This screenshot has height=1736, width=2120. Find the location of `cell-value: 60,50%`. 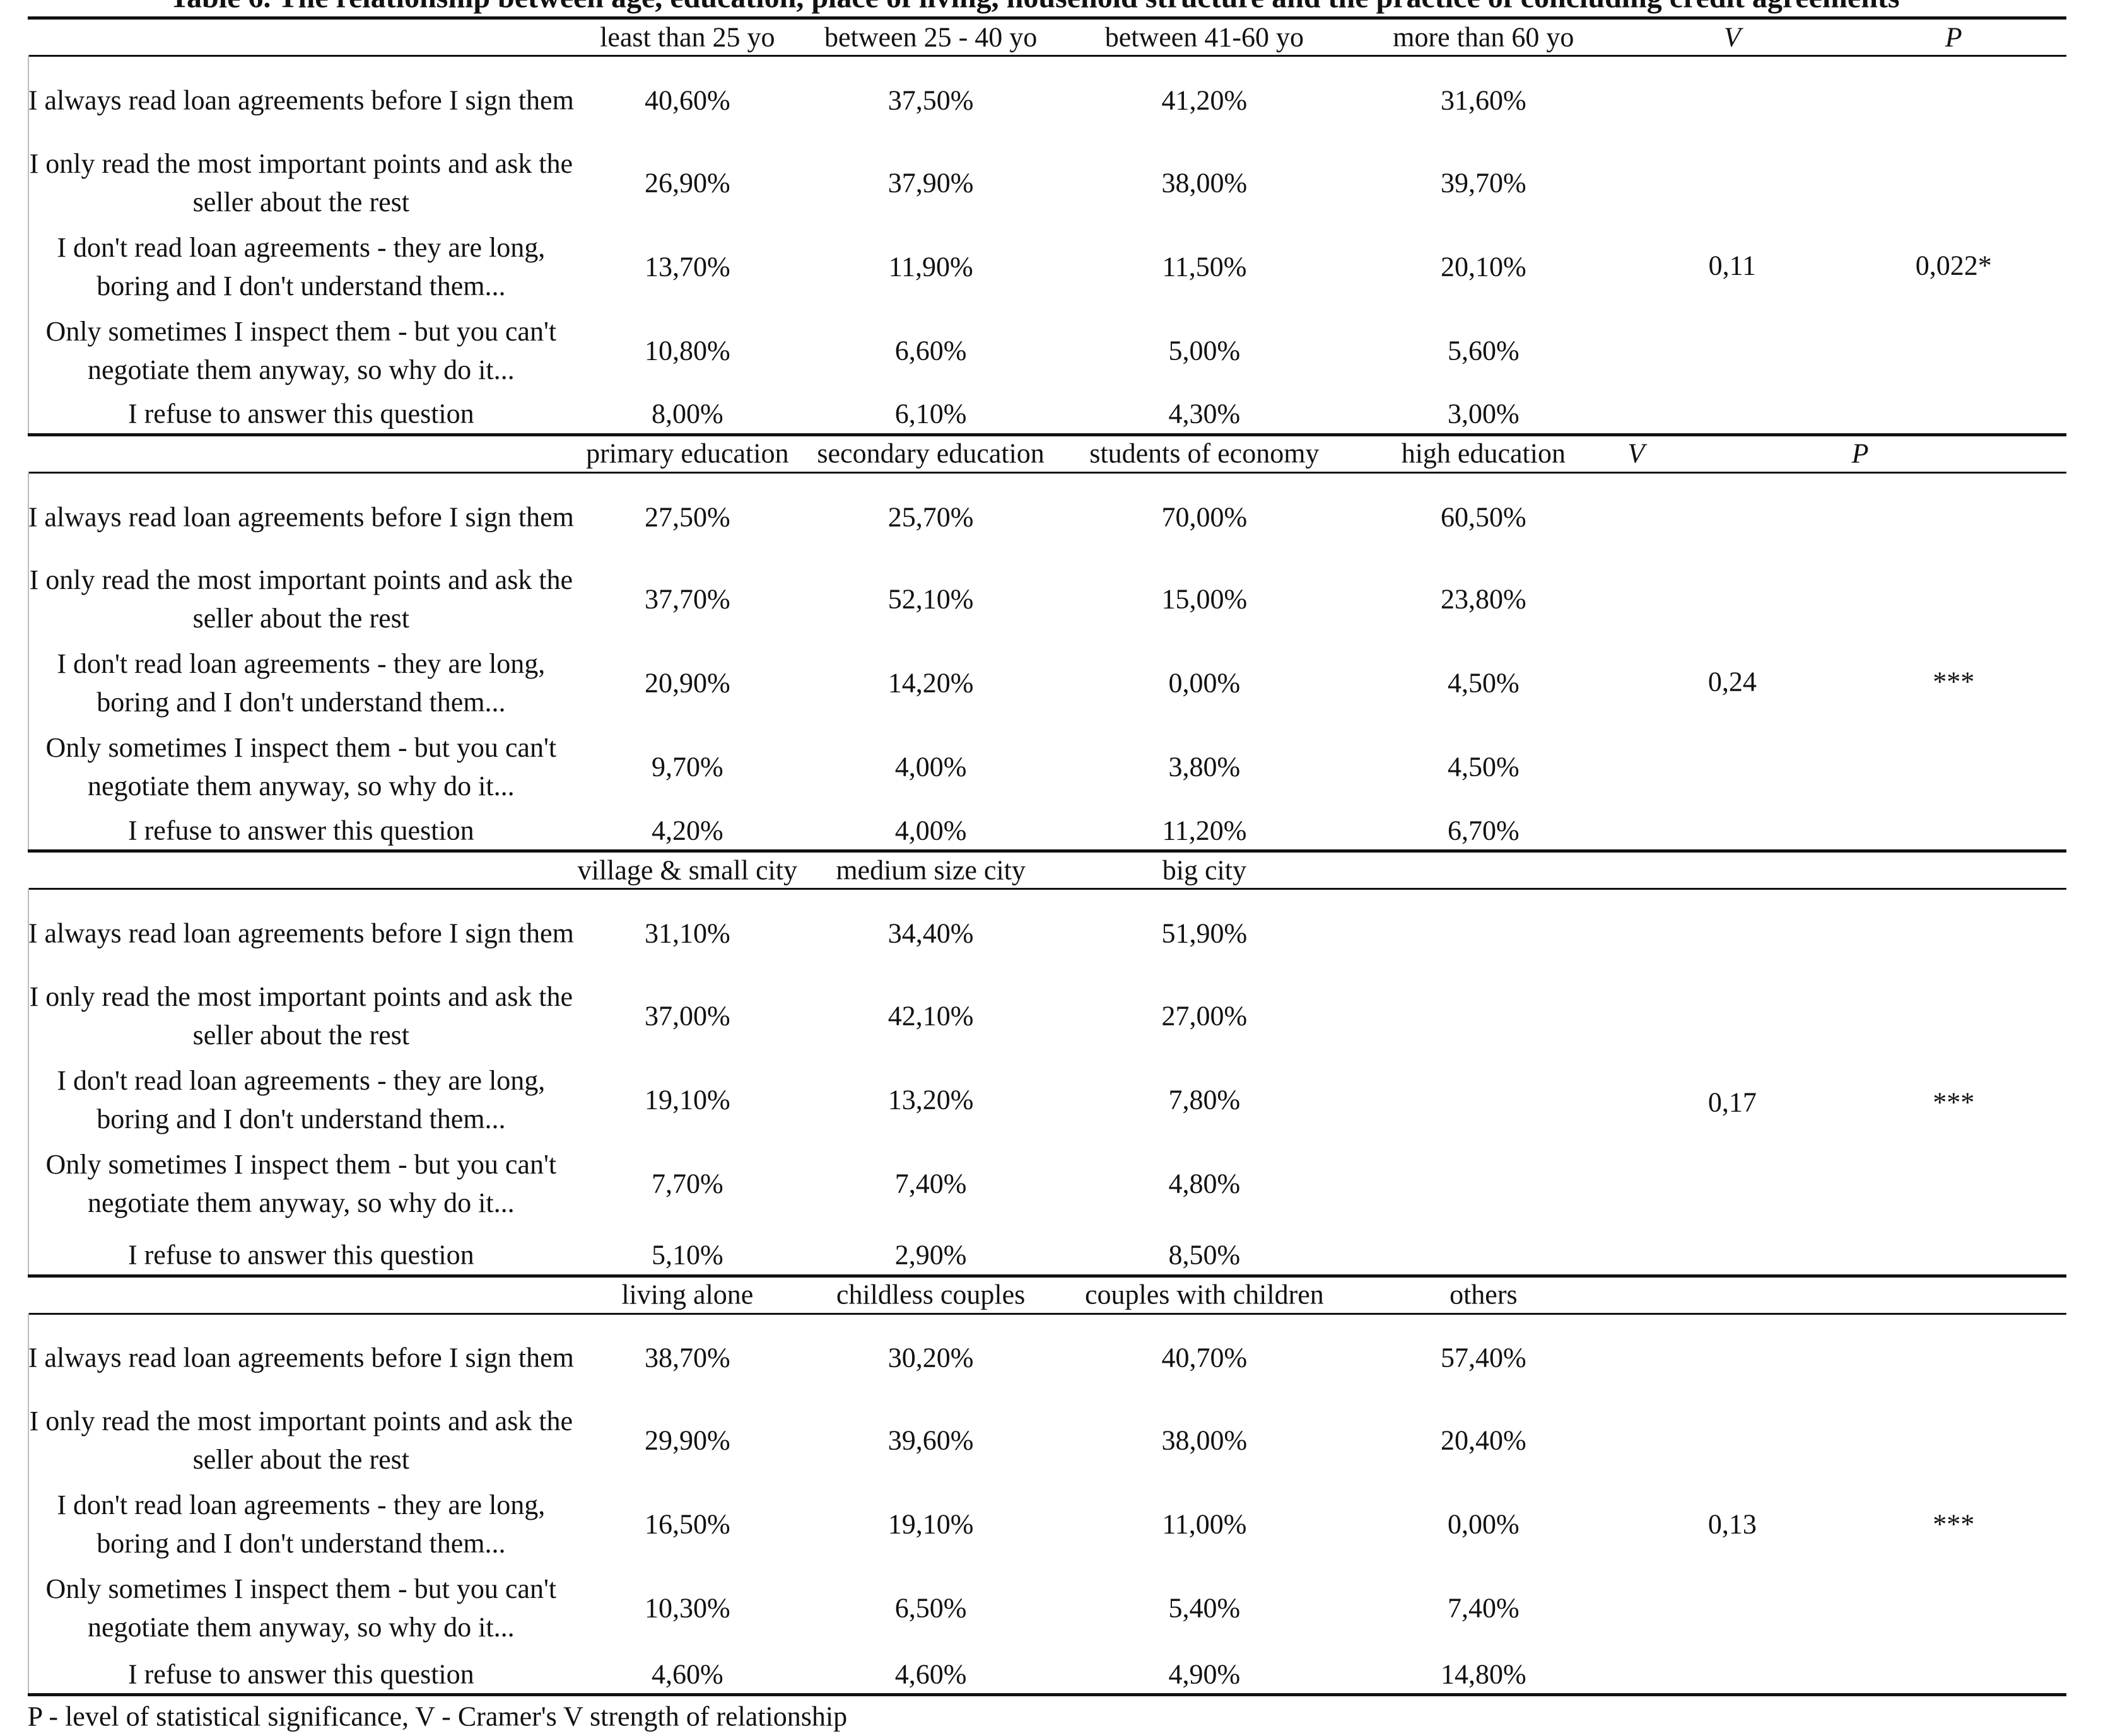

cell-value: 60,50% is located at coordinates (1483, 517).